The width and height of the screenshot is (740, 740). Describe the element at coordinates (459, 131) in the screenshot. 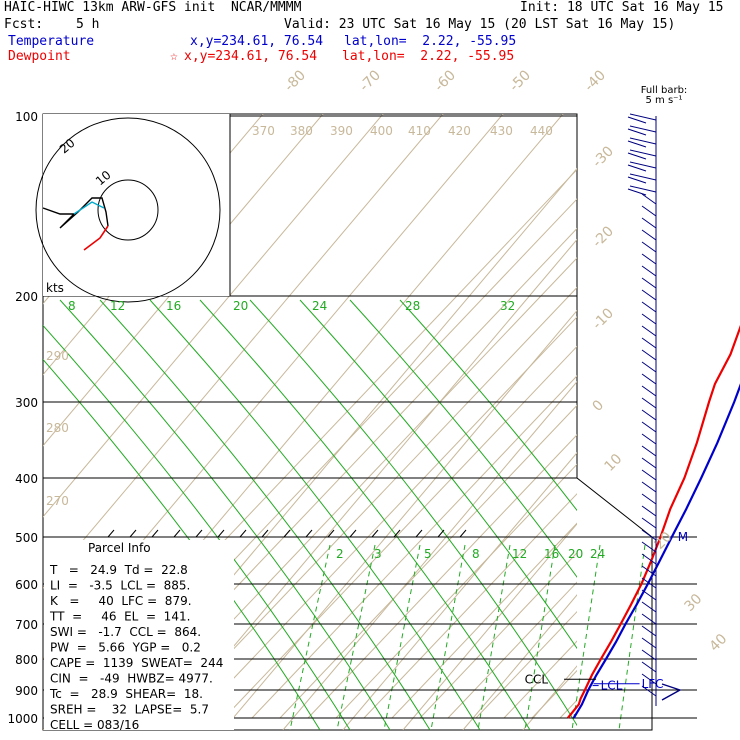

I see `theta-label: 420` at that location.